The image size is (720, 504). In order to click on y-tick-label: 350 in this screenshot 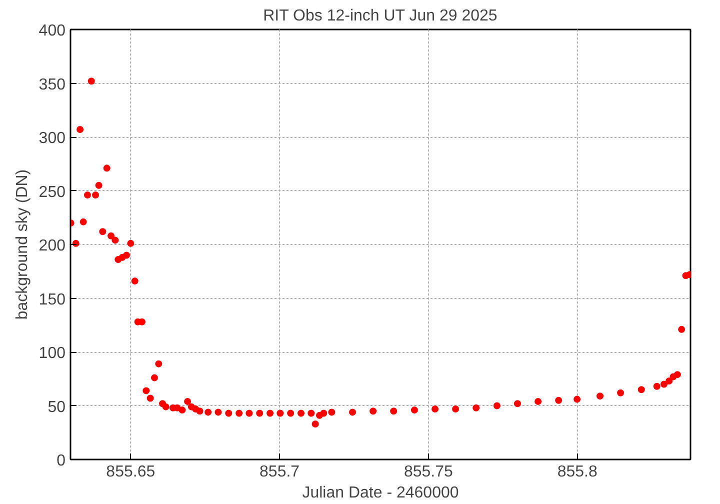, I will do `click(52, 85)`.